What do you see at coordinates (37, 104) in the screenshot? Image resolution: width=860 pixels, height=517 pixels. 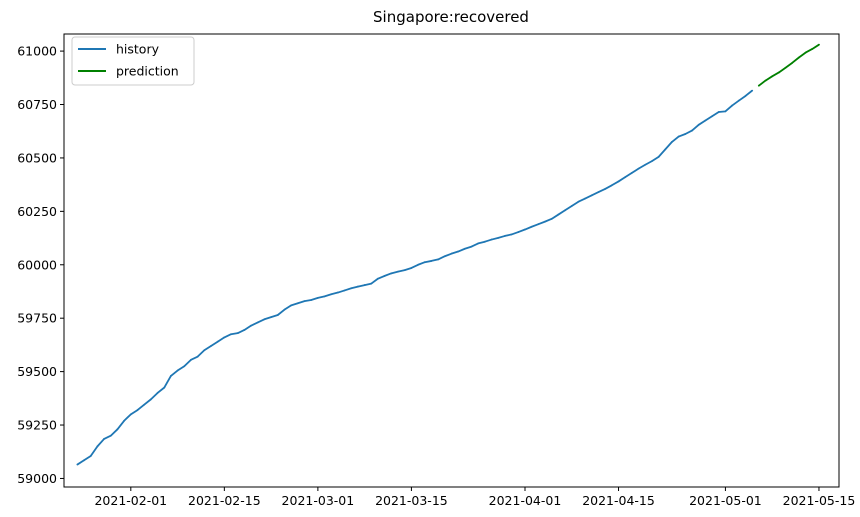 I see `y-tick-label: 60750` at bounding box center [37, 104].